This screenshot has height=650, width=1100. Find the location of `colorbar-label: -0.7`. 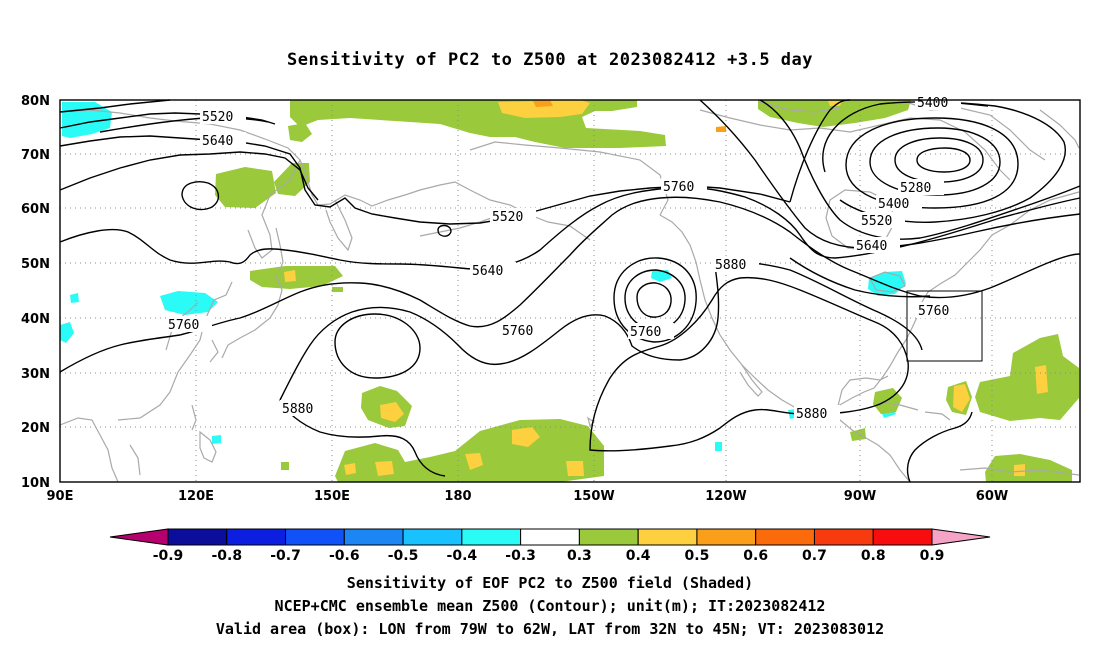

colorbar-label: -0.7 is located at coordinates (285, 556).